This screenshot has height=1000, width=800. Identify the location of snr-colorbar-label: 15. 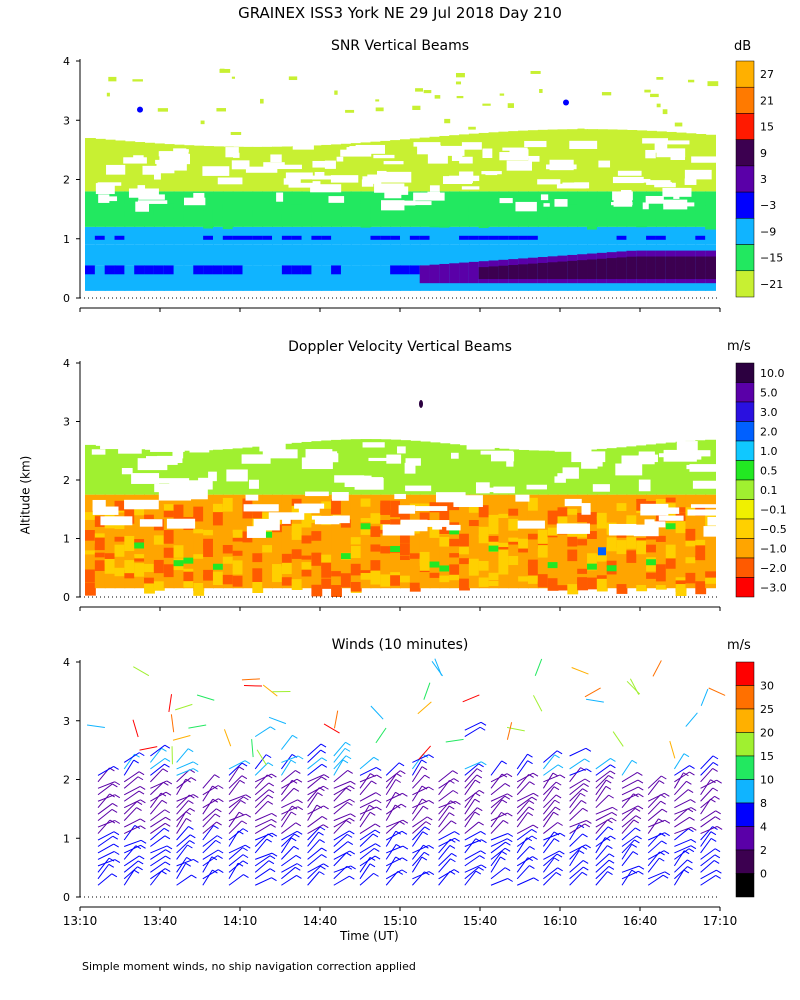
(767, 127).